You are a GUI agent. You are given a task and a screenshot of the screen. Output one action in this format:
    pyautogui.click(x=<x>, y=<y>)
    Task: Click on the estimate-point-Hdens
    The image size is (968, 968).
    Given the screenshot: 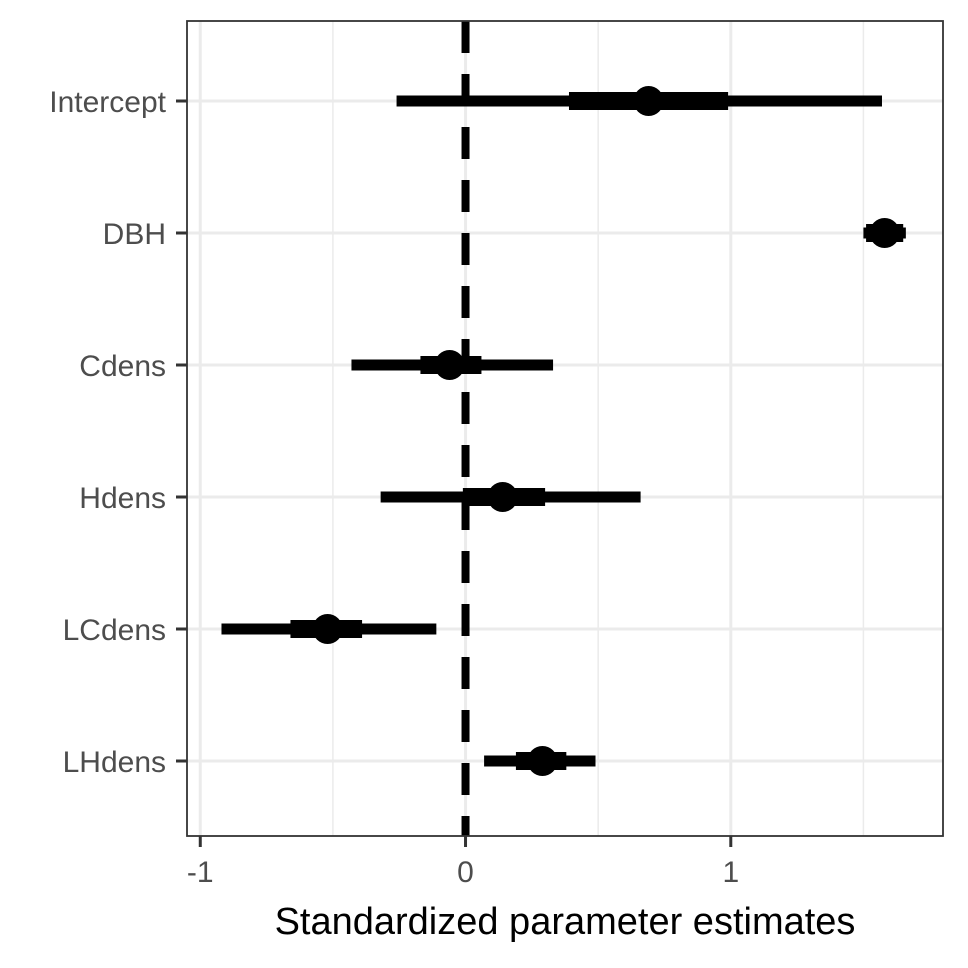 What is the action you would take?
    pyautogui.click(x=502, y=497)
    